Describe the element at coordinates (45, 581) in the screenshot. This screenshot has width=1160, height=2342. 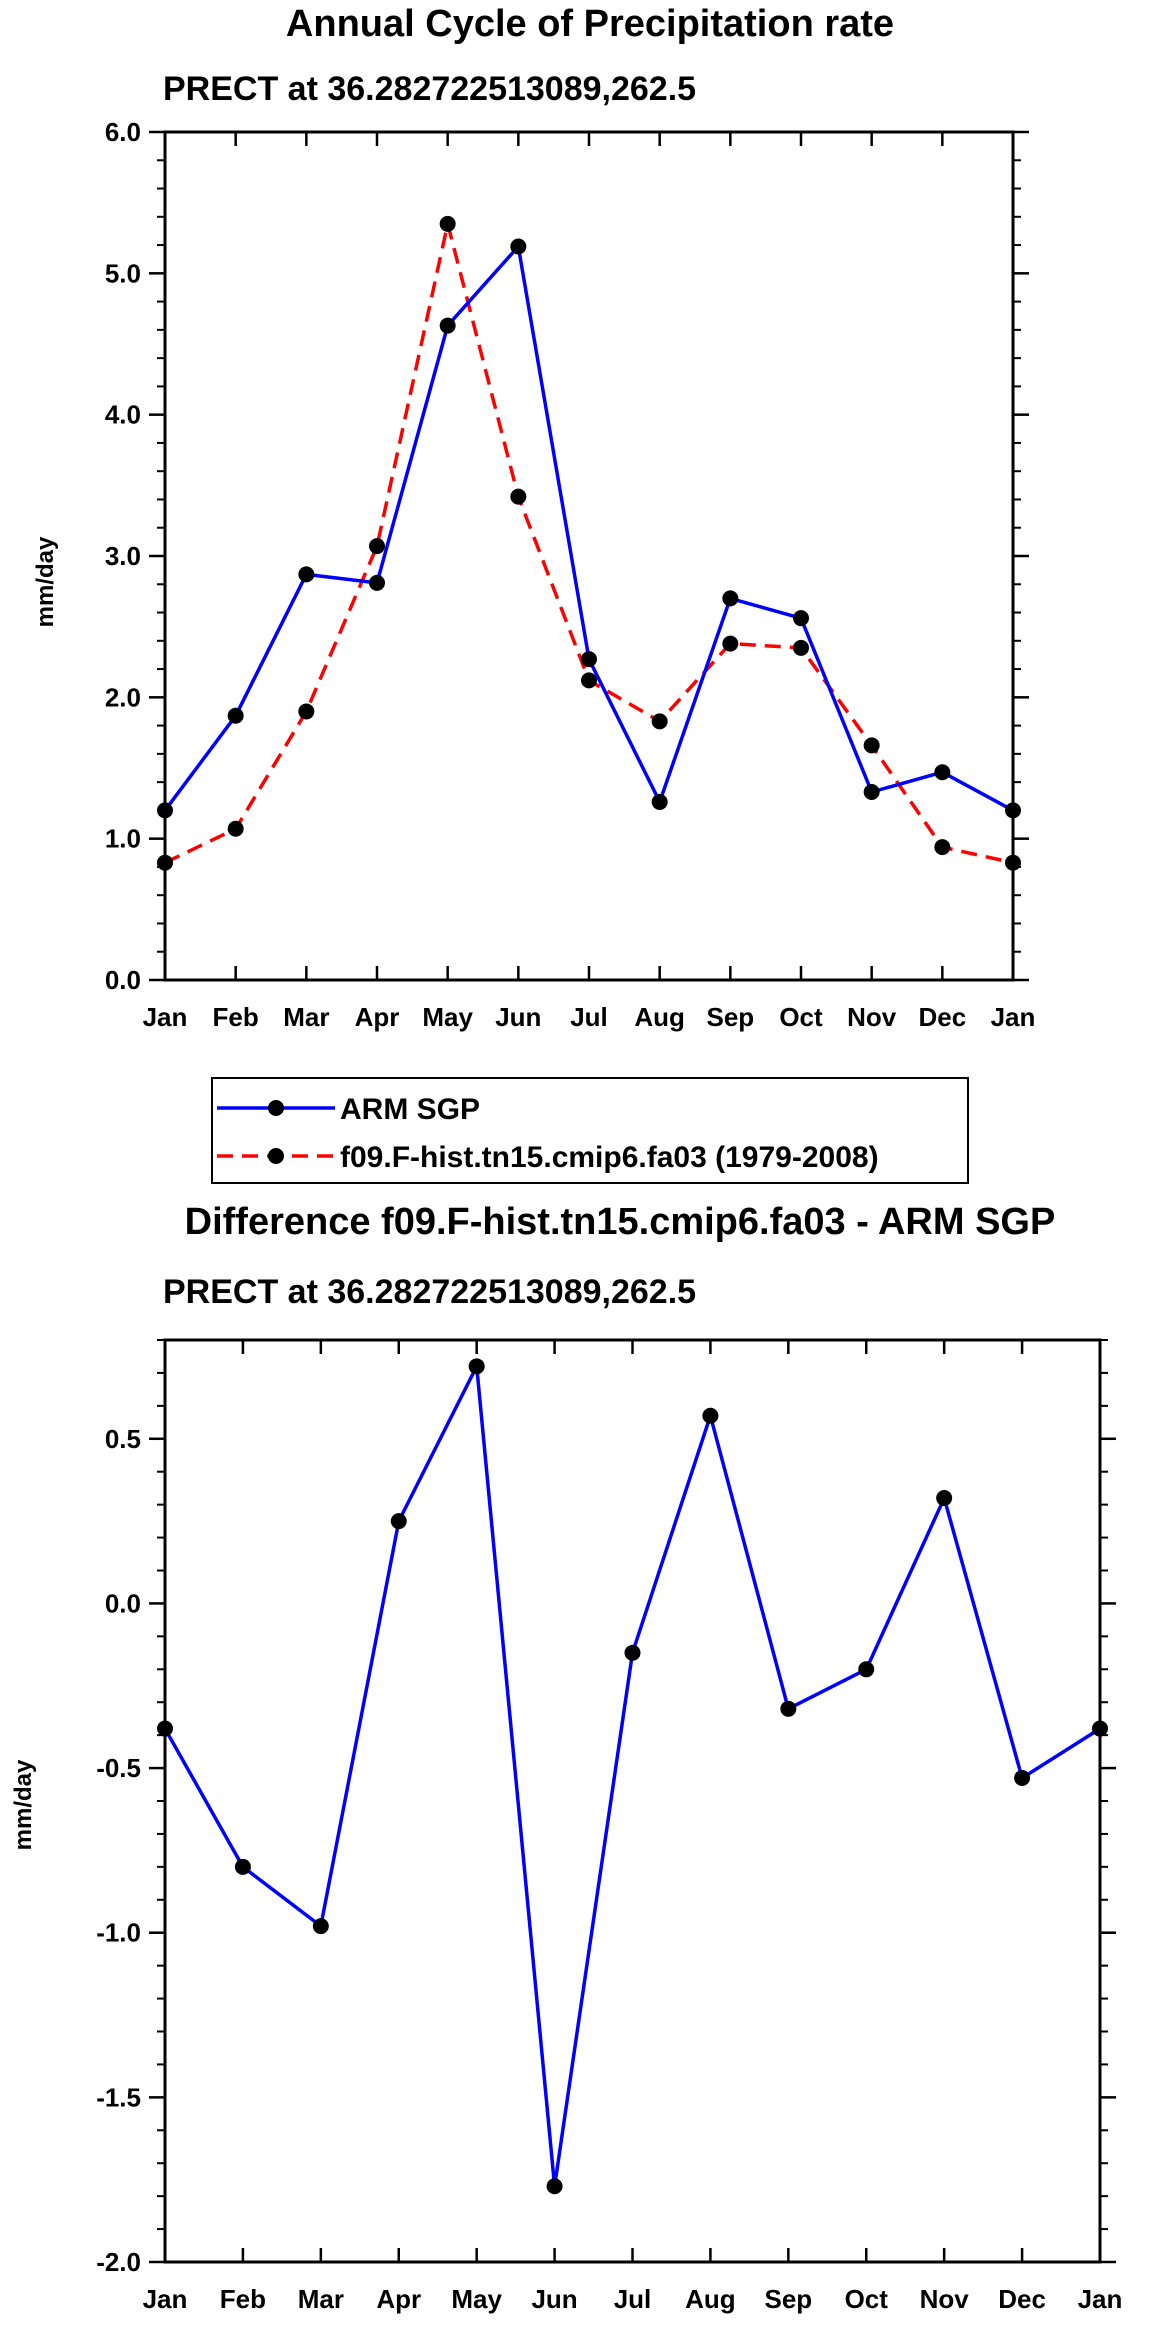
I see `chart1-ylabel: mm/day` at that location.